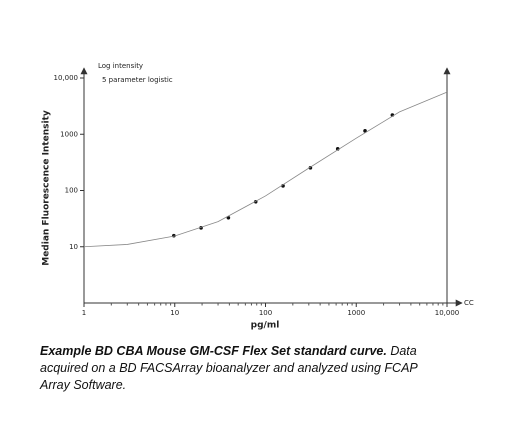 This screenshot has height=428, width=514. What do you see at coordinates (356, 313) in the screenshot?
I see `x-tick-label: 1000` at bounding box center [356, 313].